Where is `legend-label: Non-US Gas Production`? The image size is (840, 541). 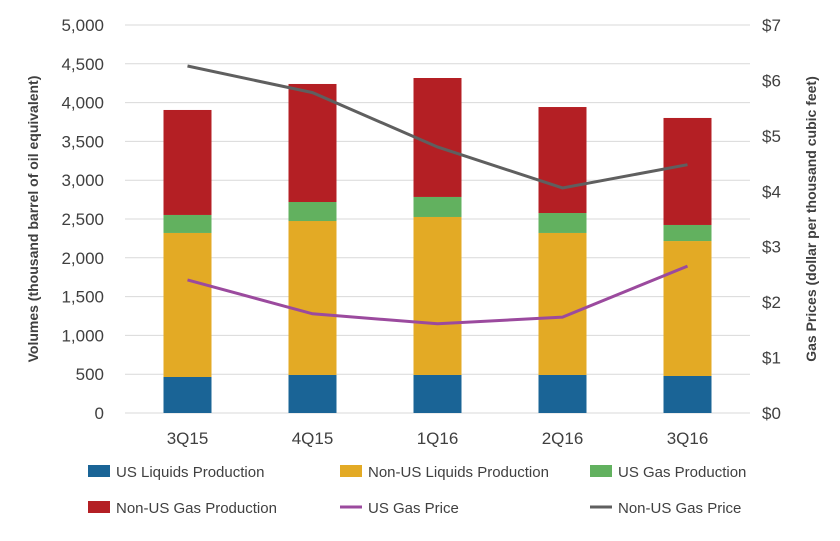 legend-label: Non-US Gas Production is located at coordinates (196, 508).